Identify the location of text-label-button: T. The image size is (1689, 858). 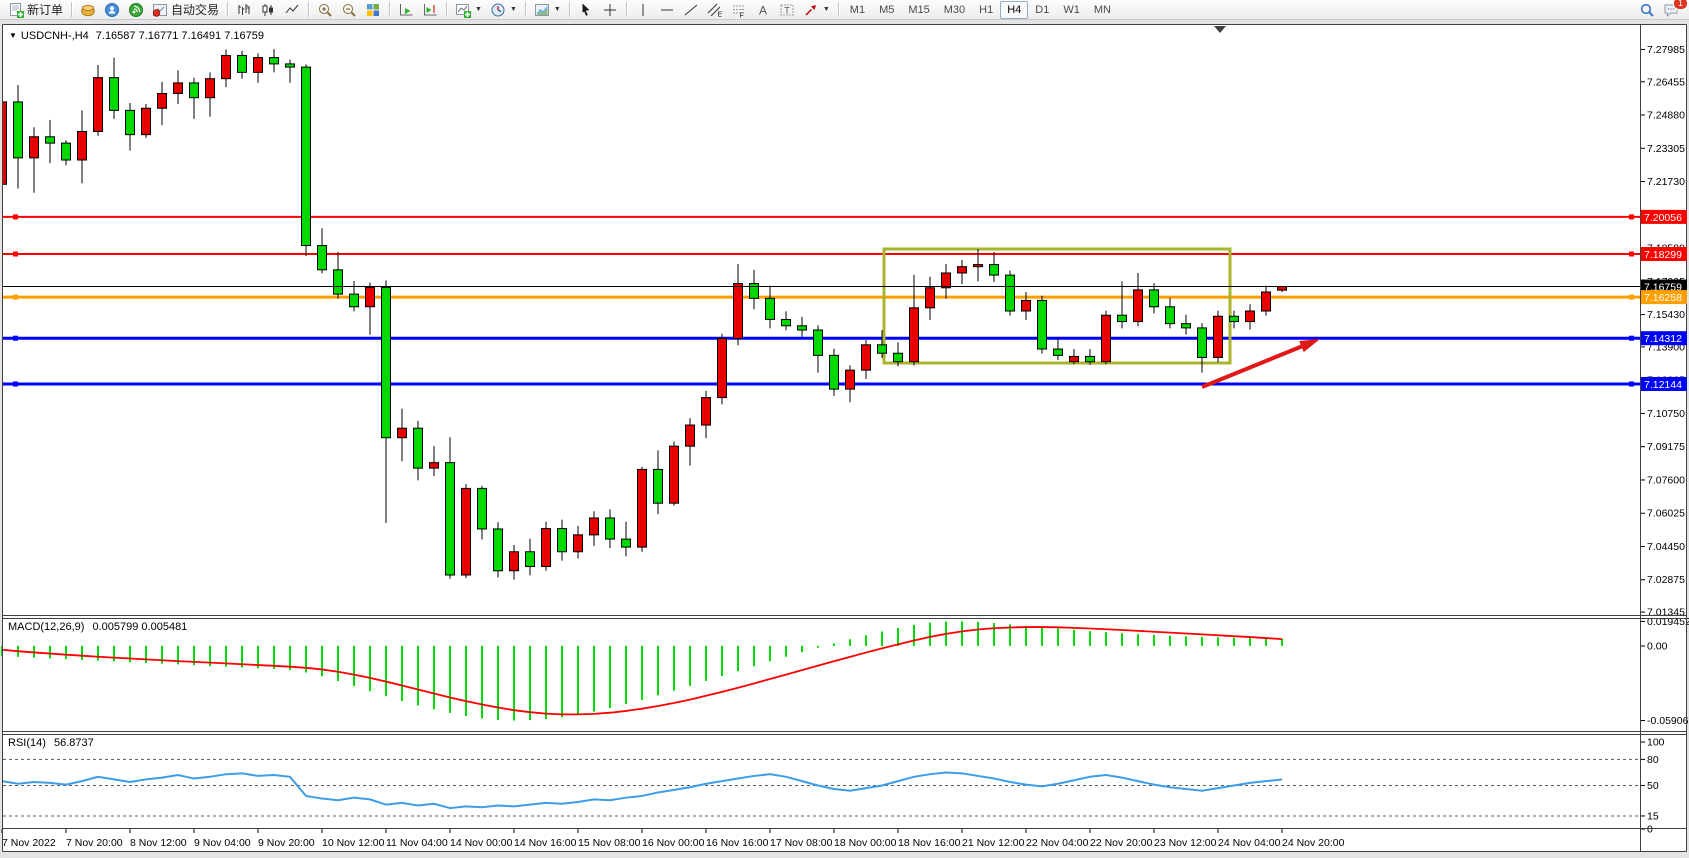
(787, 10).